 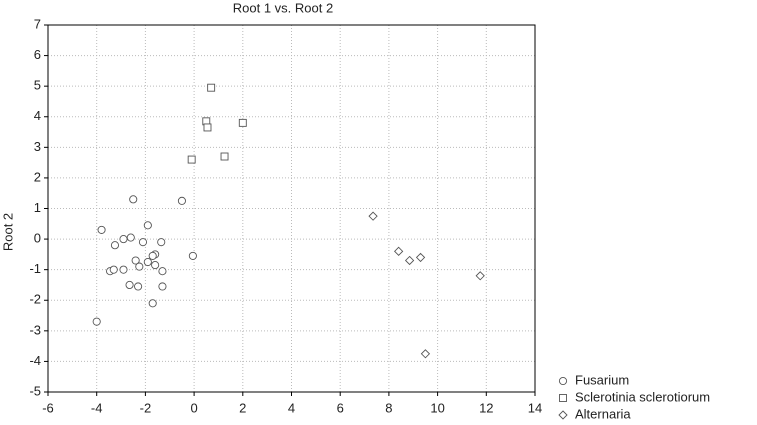 What do you see at coordinates (97, 407) in the screenshot?
I see `x-tick-label: -4` at bounding box center [97, 407].